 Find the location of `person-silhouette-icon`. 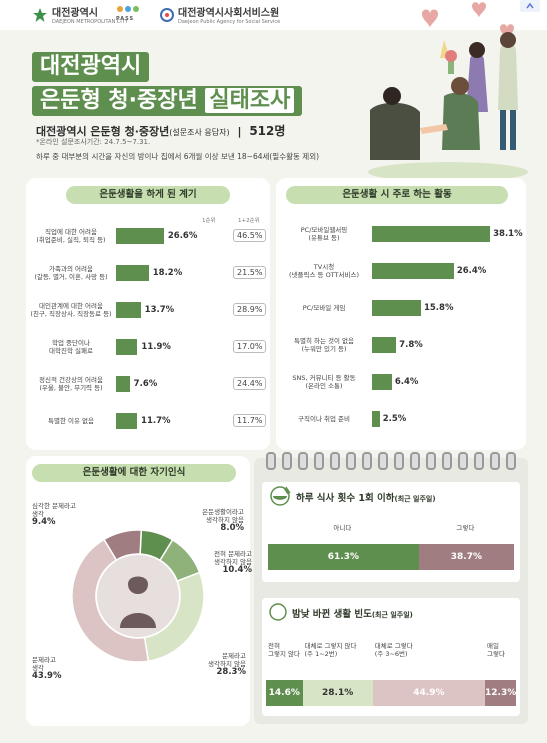

person-silhouette-icon is located at coordinates (138, 602).